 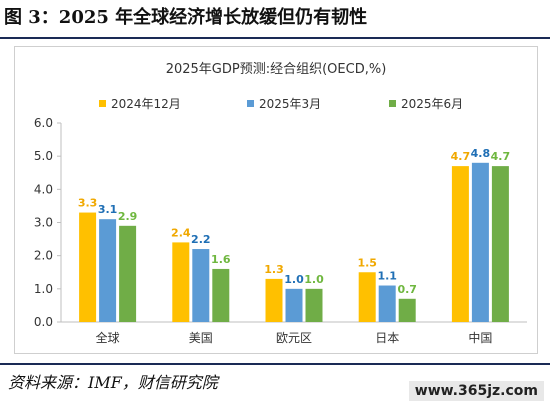 I want to click on x-tick-label: 日本, so click(x=387, y=338).